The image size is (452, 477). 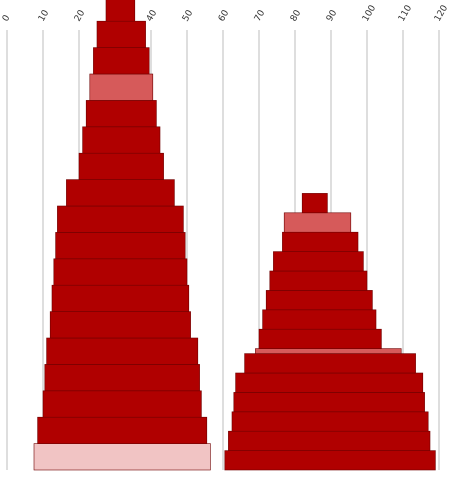 I want to click on x-tick-label: 70, so click(x=260, y=15).